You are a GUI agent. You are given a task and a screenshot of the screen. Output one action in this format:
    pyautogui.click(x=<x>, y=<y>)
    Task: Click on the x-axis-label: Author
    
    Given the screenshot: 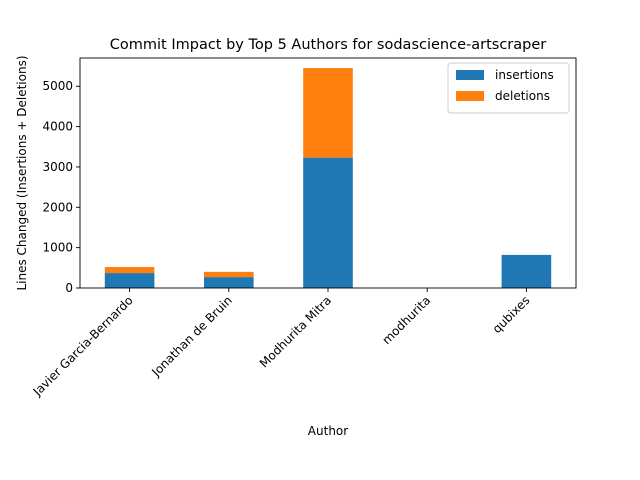 What is the action you would take?
    pyautogui.click(x=328, y=431)
    